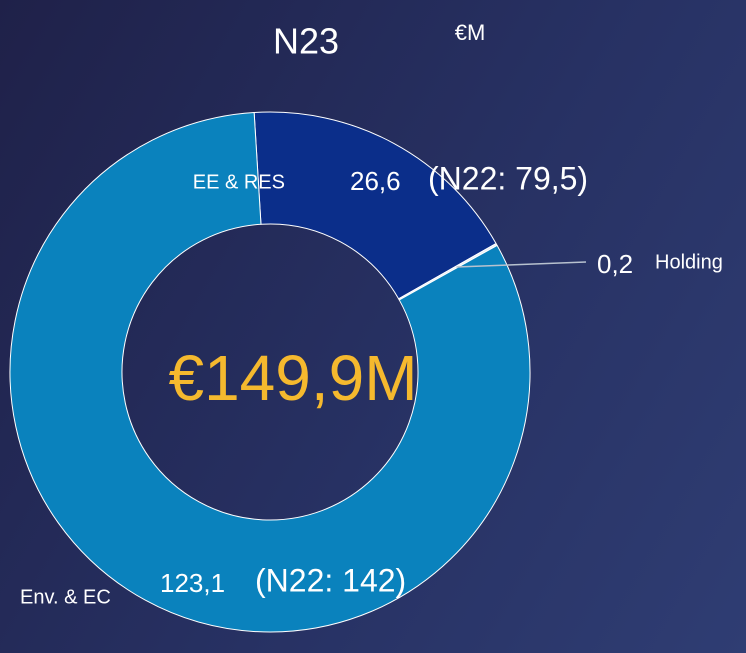 This screenshot has width=746, height=653. What do you see at coordinates (330, 580) in the screenshot?
I see `comparison-label: (N22: 142)` at bounding box center [330, 580].